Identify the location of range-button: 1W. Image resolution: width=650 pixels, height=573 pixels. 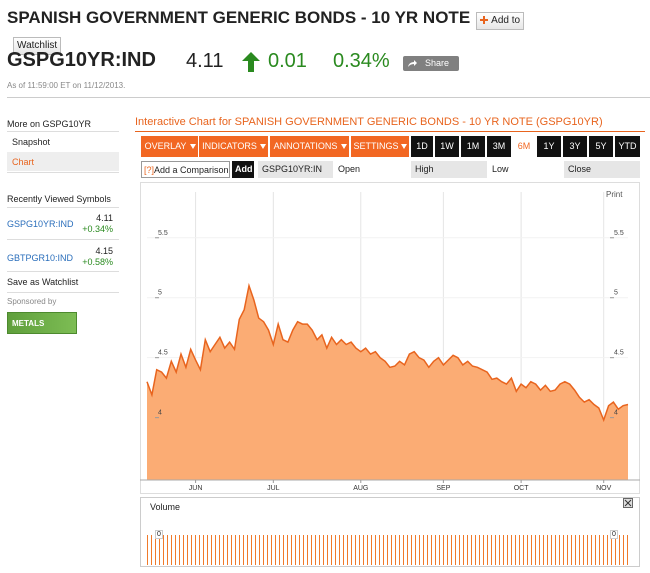
(447, 146).